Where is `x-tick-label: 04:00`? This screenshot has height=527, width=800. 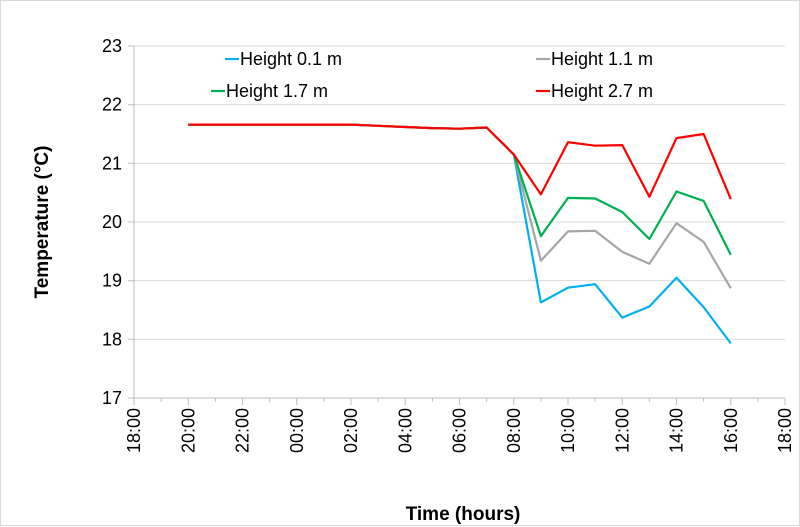
x-tick-label: 04:00 is located at coordinates (405, 430).